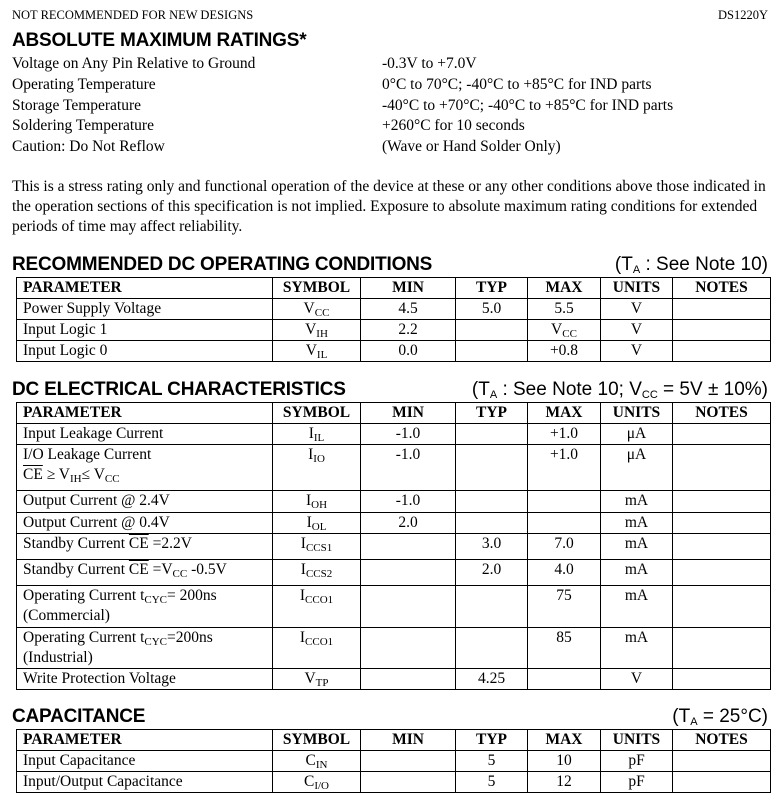  Describe the element at coordinates (321, 765) in the screenshot. I see `subscript: IN` at that location.